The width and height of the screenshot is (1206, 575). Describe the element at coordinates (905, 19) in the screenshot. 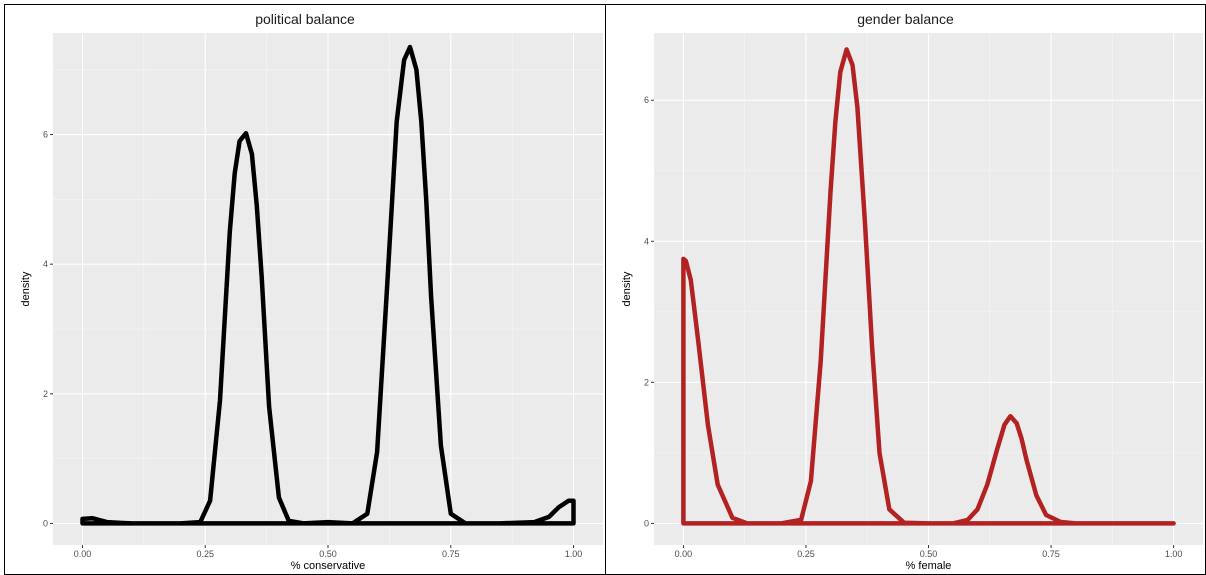

I see `chart-title: gender balance` at that location.